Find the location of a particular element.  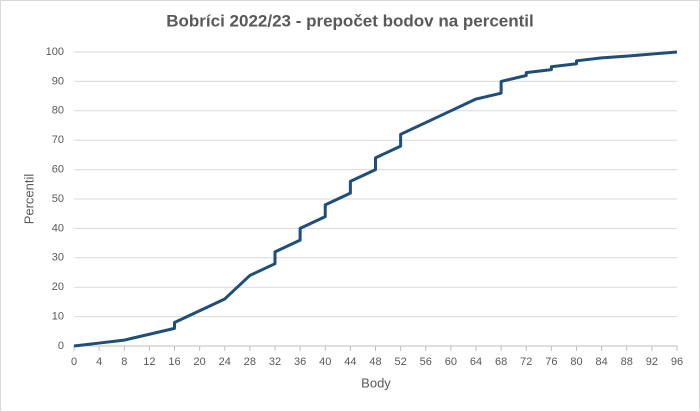

x-tick-label: 0 is located at coordinates (74, 362).